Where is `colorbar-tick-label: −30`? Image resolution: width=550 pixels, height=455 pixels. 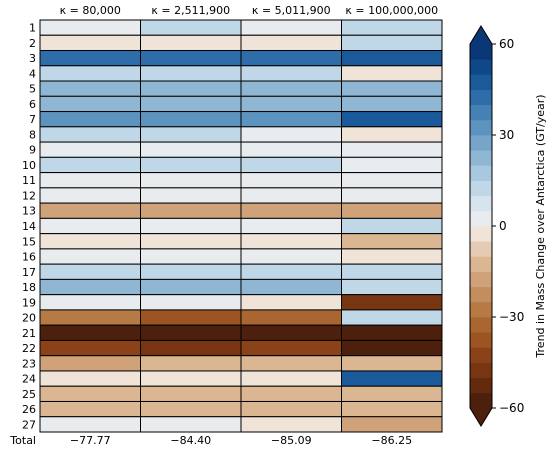
colorbar-tick-label: −30 is located at coordinates (511, 317).